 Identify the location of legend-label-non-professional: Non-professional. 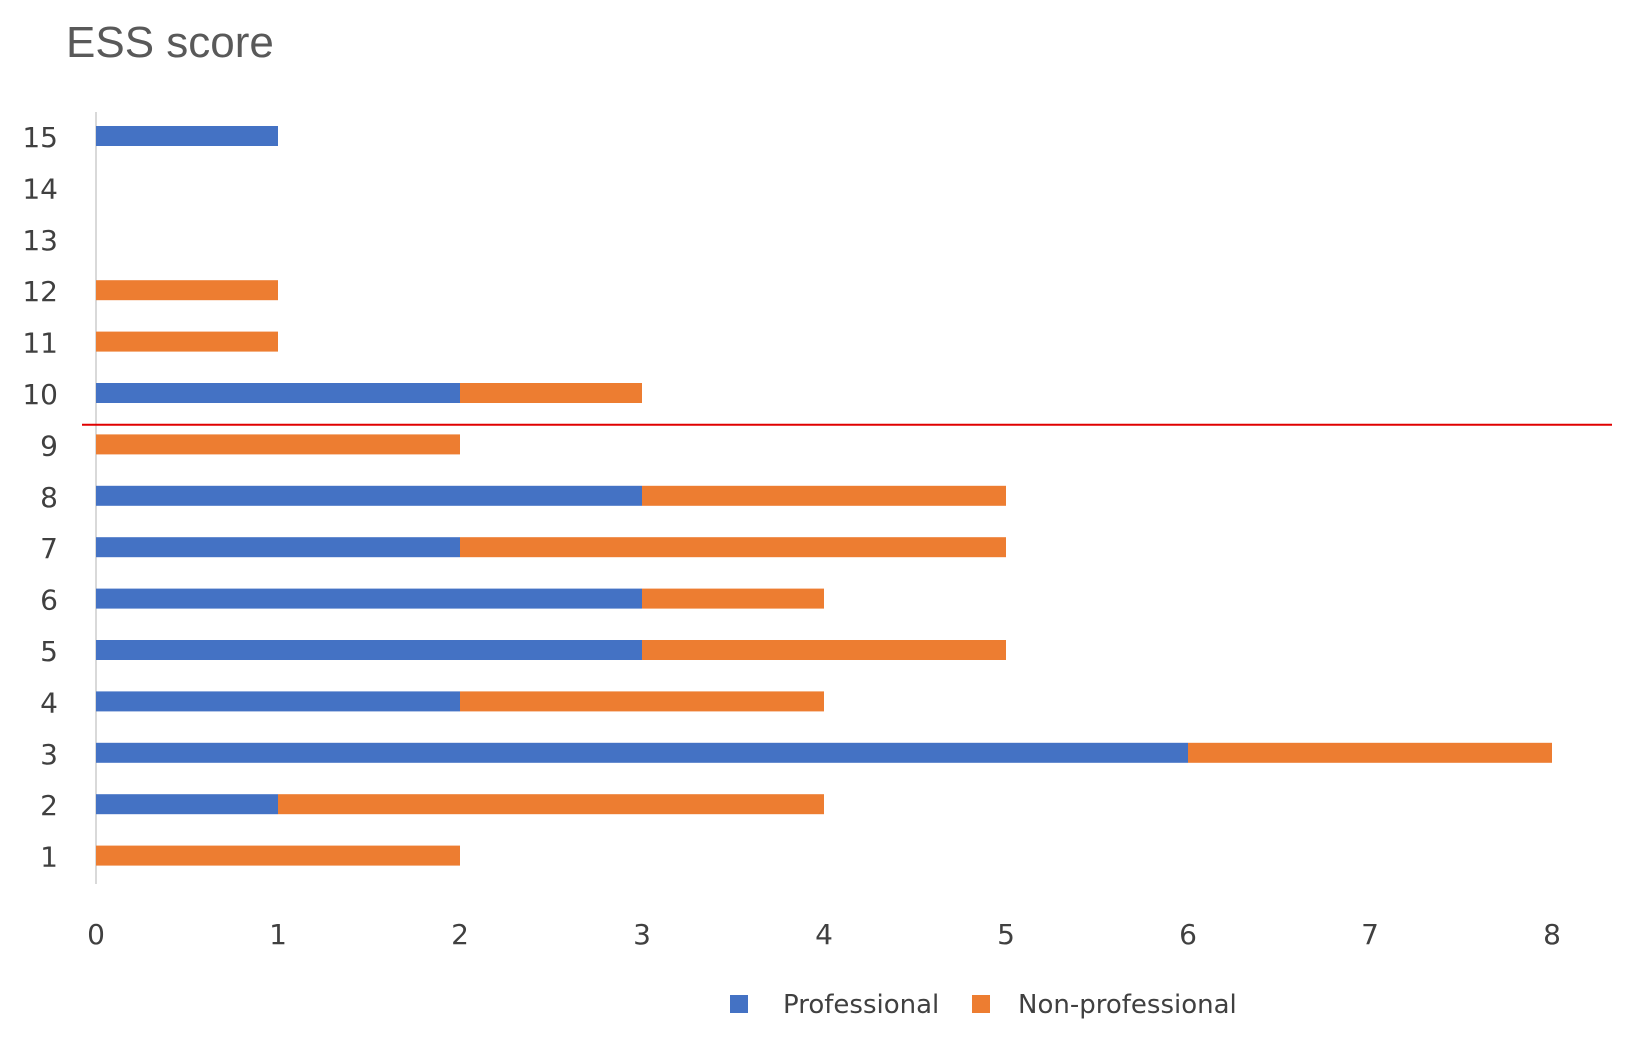
(1127, 1005).